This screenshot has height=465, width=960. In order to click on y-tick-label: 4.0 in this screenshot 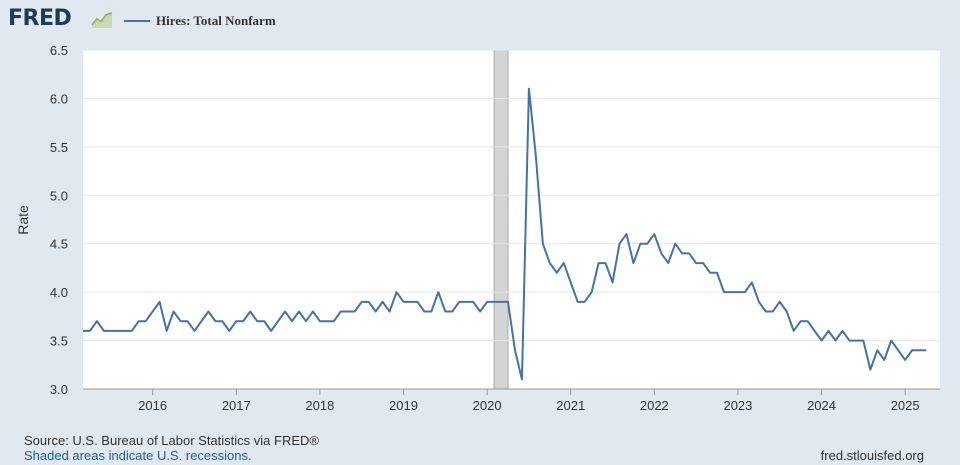, I will do `click(59, 292)`.